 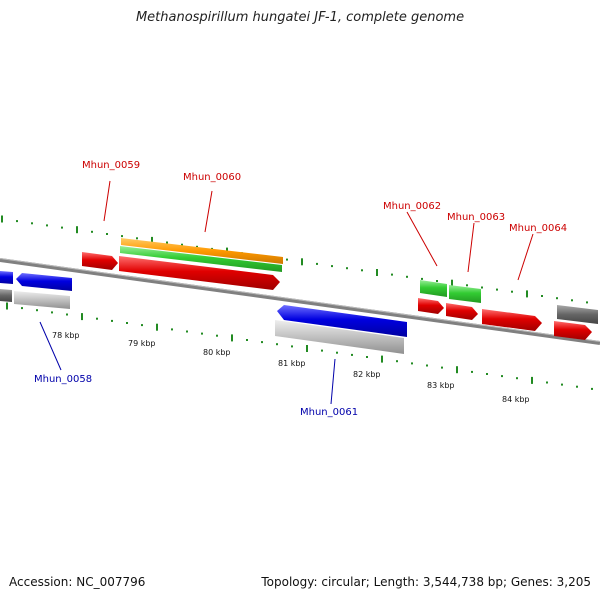 I want to click on gene-label-mhun-0064: Mhun_0064, so click(x=538, y=228).